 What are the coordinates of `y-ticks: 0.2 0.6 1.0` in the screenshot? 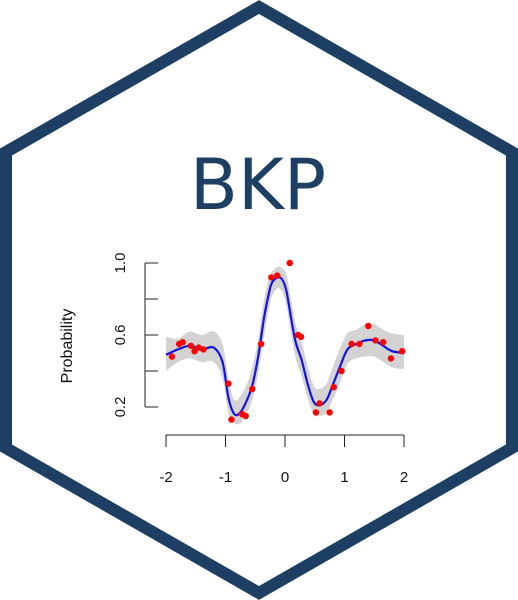 It's located at (135, 335).